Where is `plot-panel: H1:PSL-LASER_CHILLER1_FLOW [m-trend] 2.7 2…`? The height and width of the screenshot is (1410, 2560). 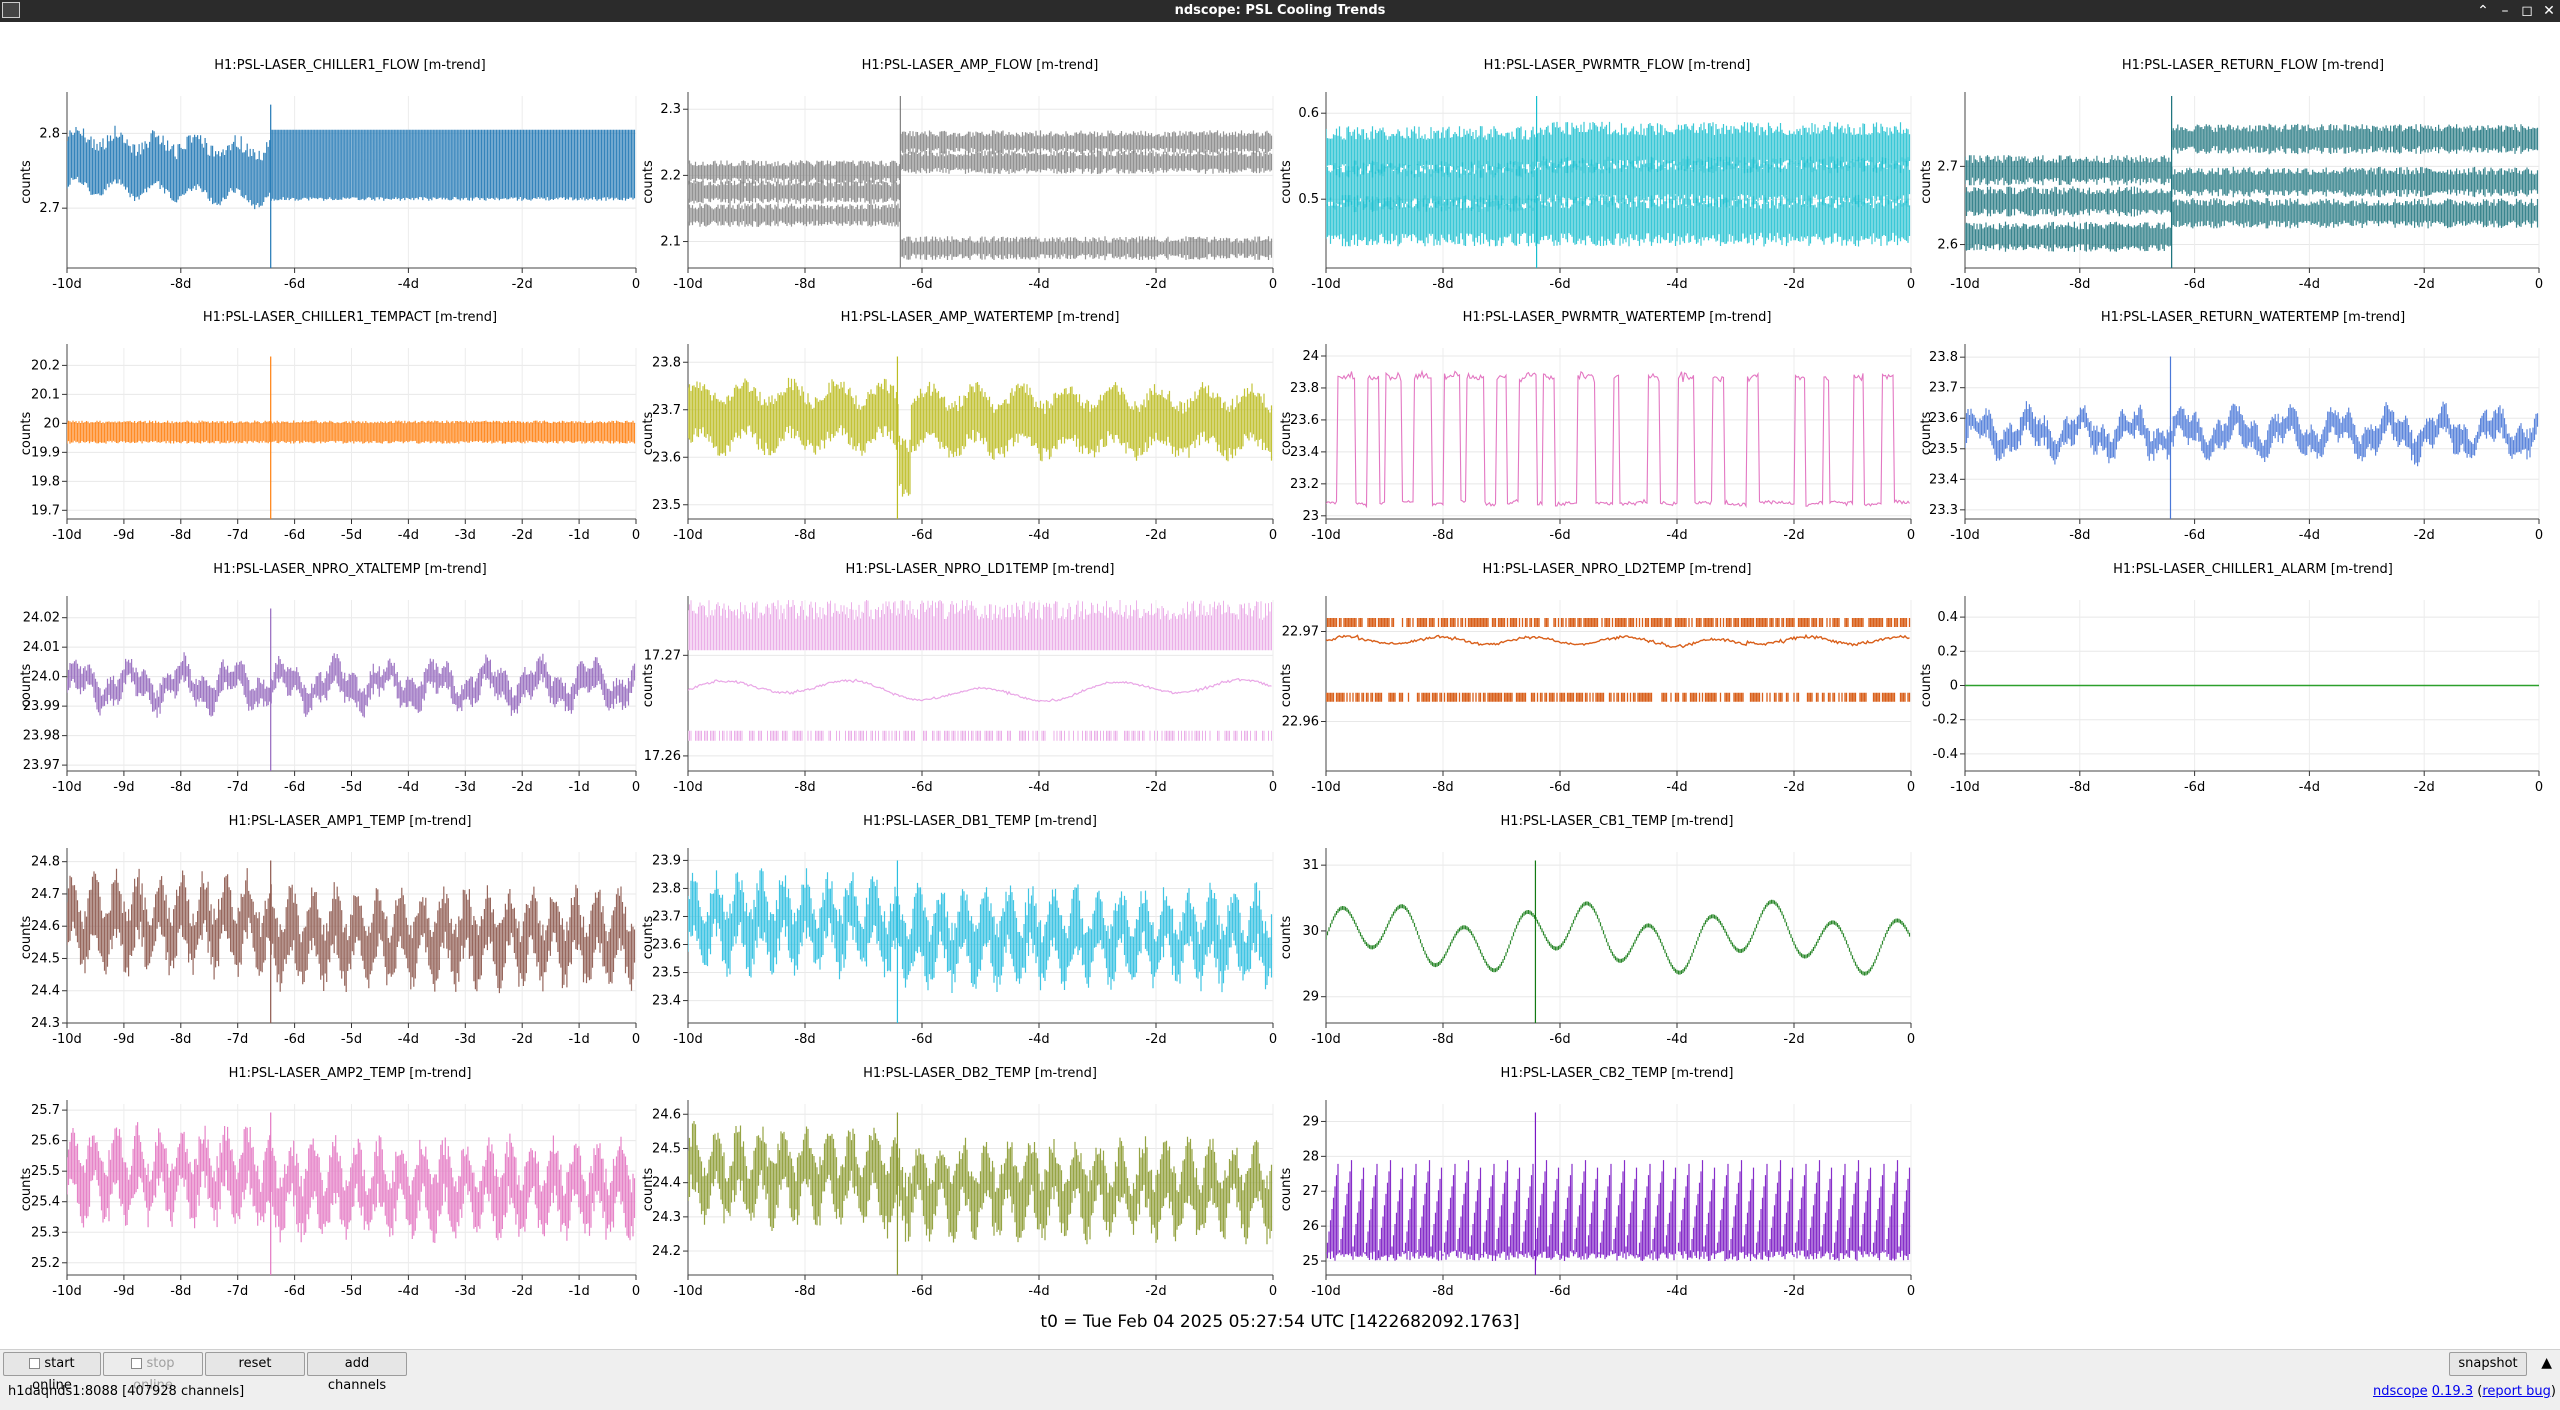 plot-panel: H1:PSL-LASER_CHILLER1_FLOW [m-trend] 2.7 2… is located at coordinates (329, 175).